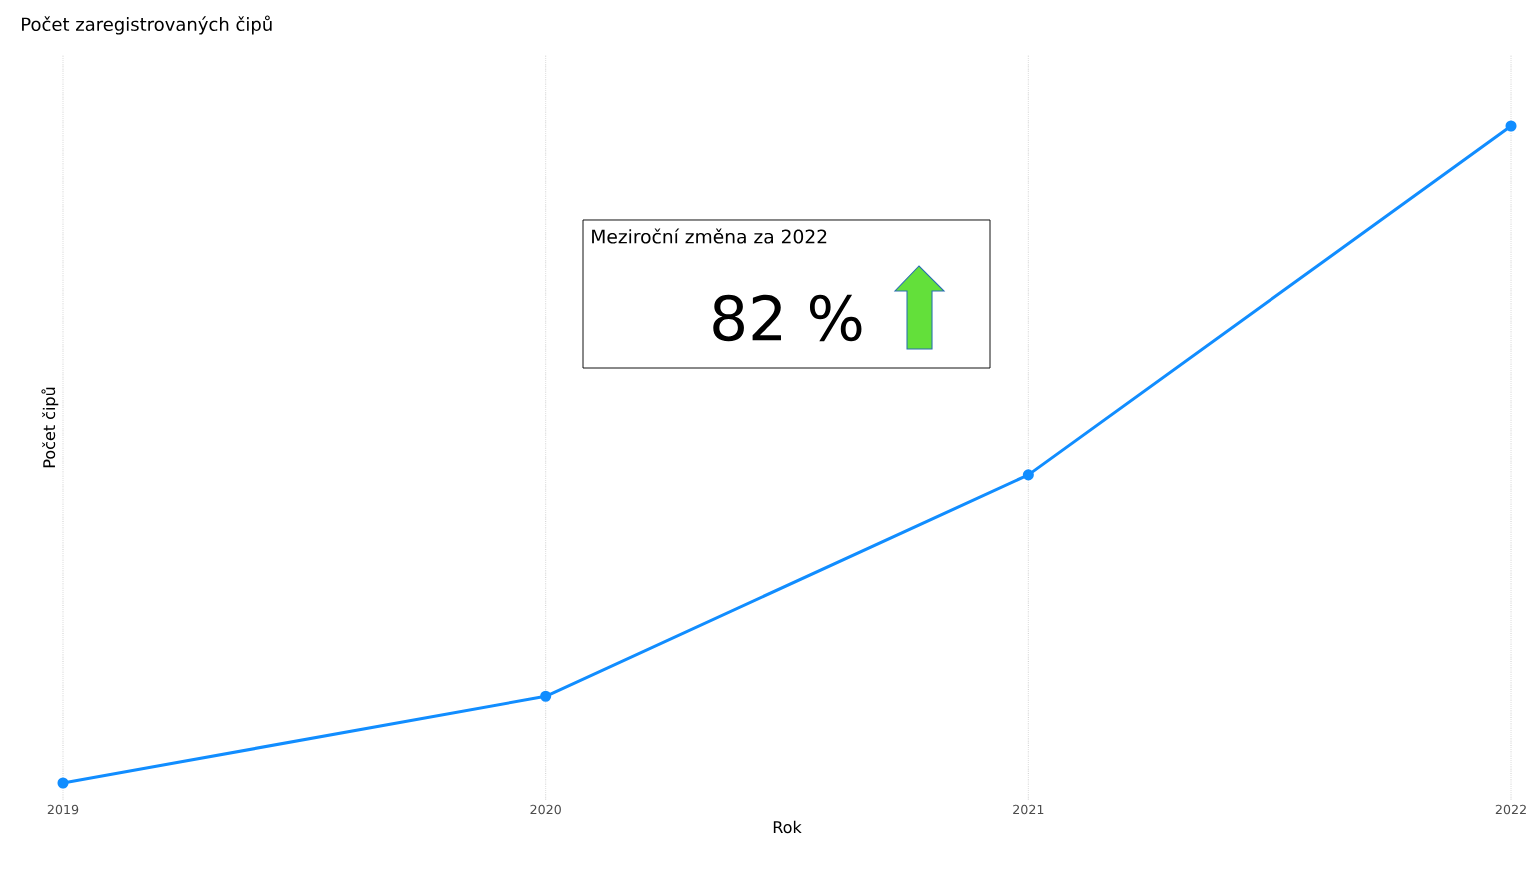 The width and height of the screenshot is (1540, 874). I want to click on x-tick-label: 2019, so click(63, 809).